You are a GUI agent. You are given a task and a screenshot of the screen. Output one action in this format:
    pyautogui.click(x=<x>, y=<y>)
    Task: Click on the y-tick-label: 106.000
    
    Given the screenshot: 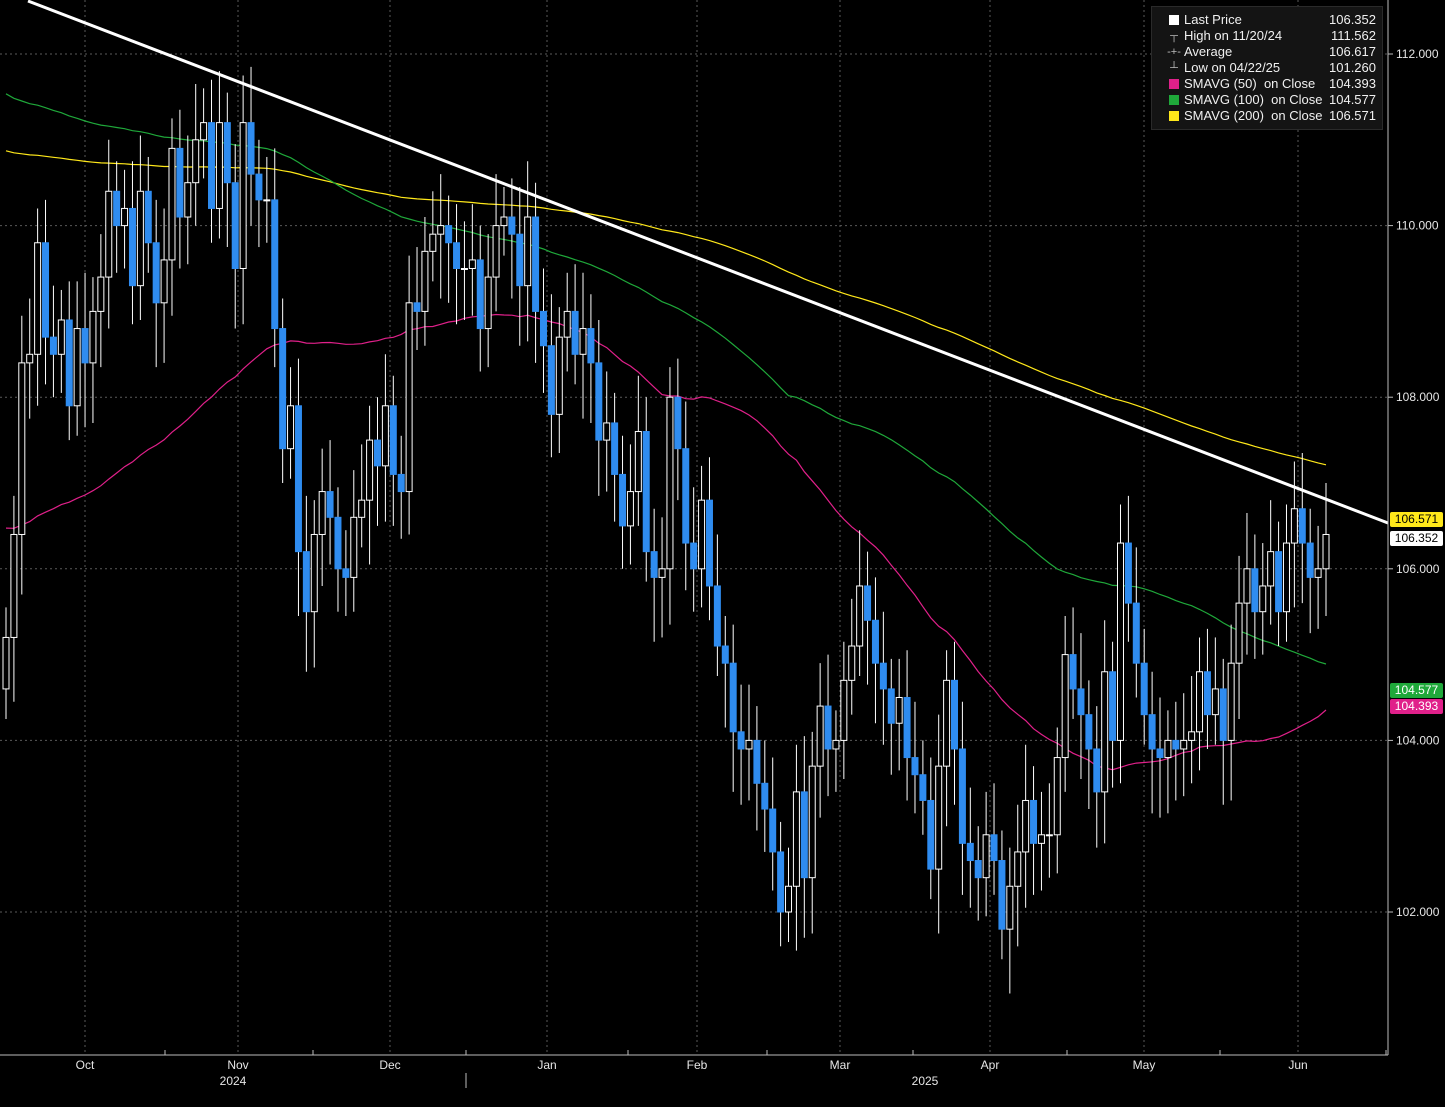 What is the action you would take?
    pyautogui.click(x=1418, y=569)
    